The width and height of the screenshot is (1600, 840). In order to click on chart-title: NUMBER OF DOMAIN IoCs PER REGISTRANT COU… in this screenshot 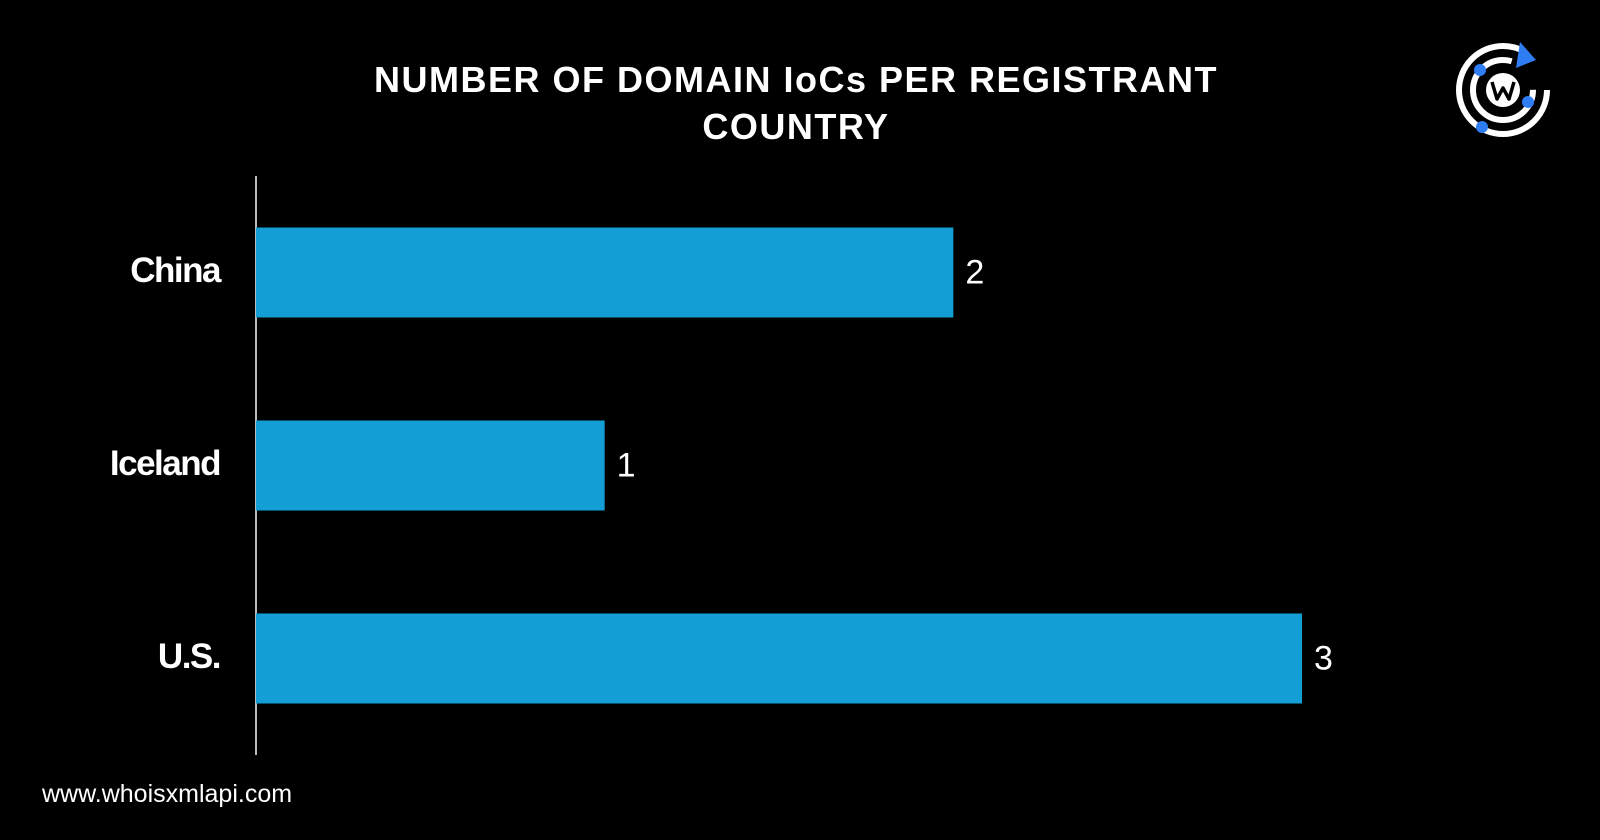, I will do `click(795, 103)`.